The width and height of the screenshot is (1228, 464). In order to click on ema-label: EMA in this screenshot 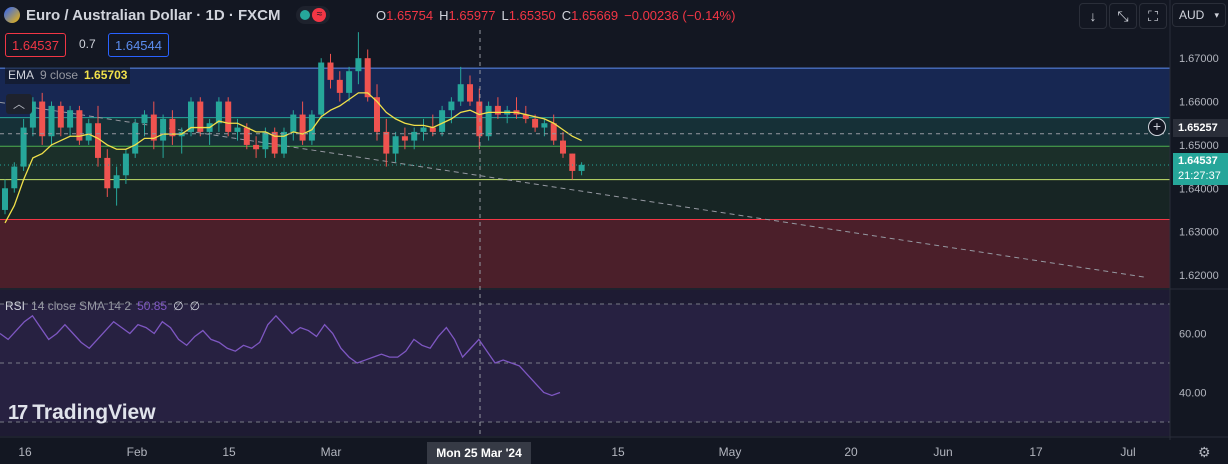, I will do `click(21, 75)`.